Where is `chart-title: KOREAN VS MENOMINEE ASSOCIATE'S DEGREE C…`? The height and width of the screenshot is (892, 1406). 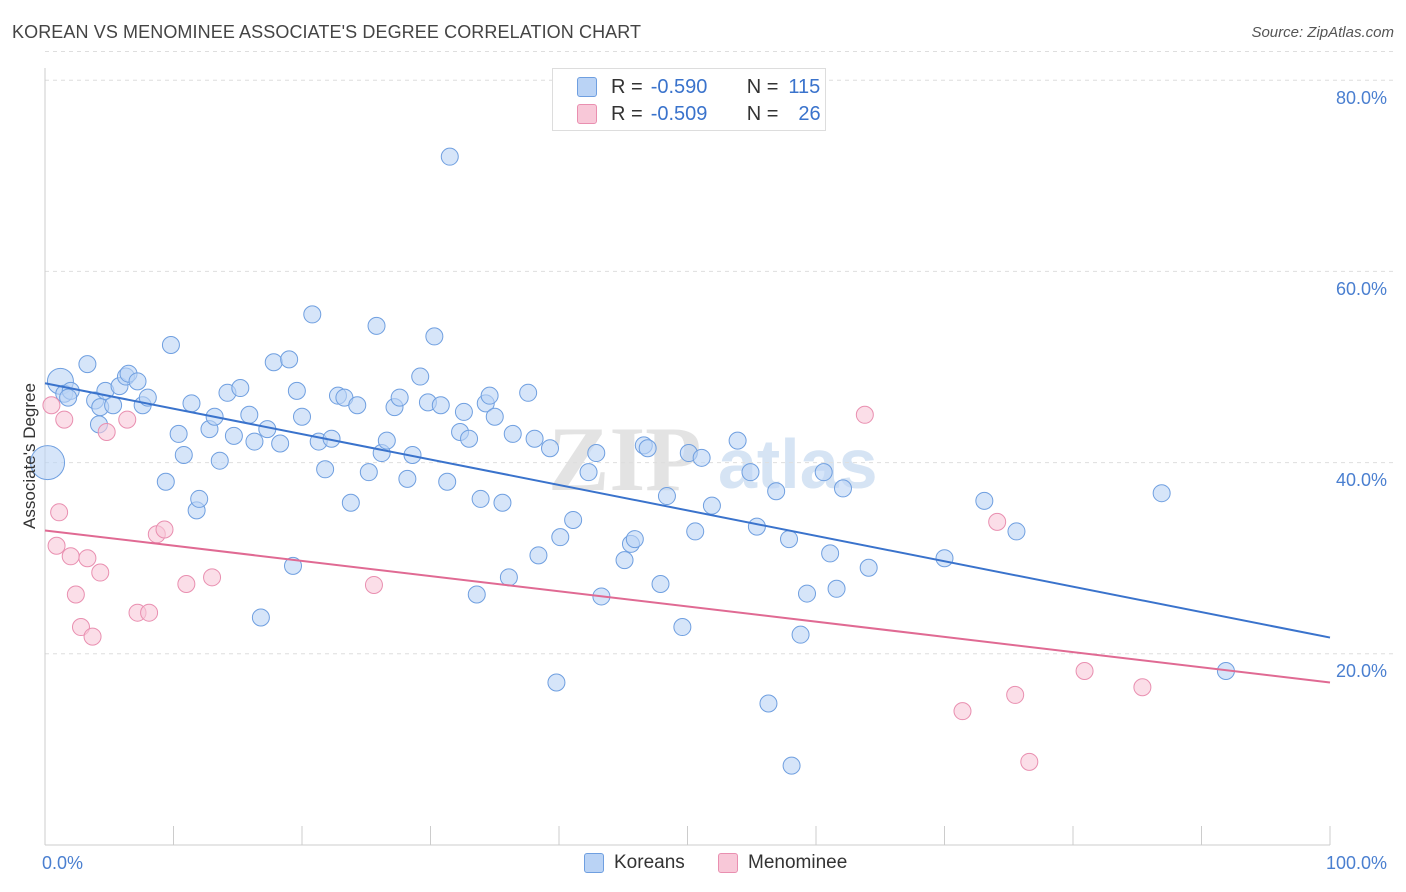
chart-title: KOREAN VS MENOMINEE ASSOCIATE'S DEGREE C… is located at coordinates (327, 32).